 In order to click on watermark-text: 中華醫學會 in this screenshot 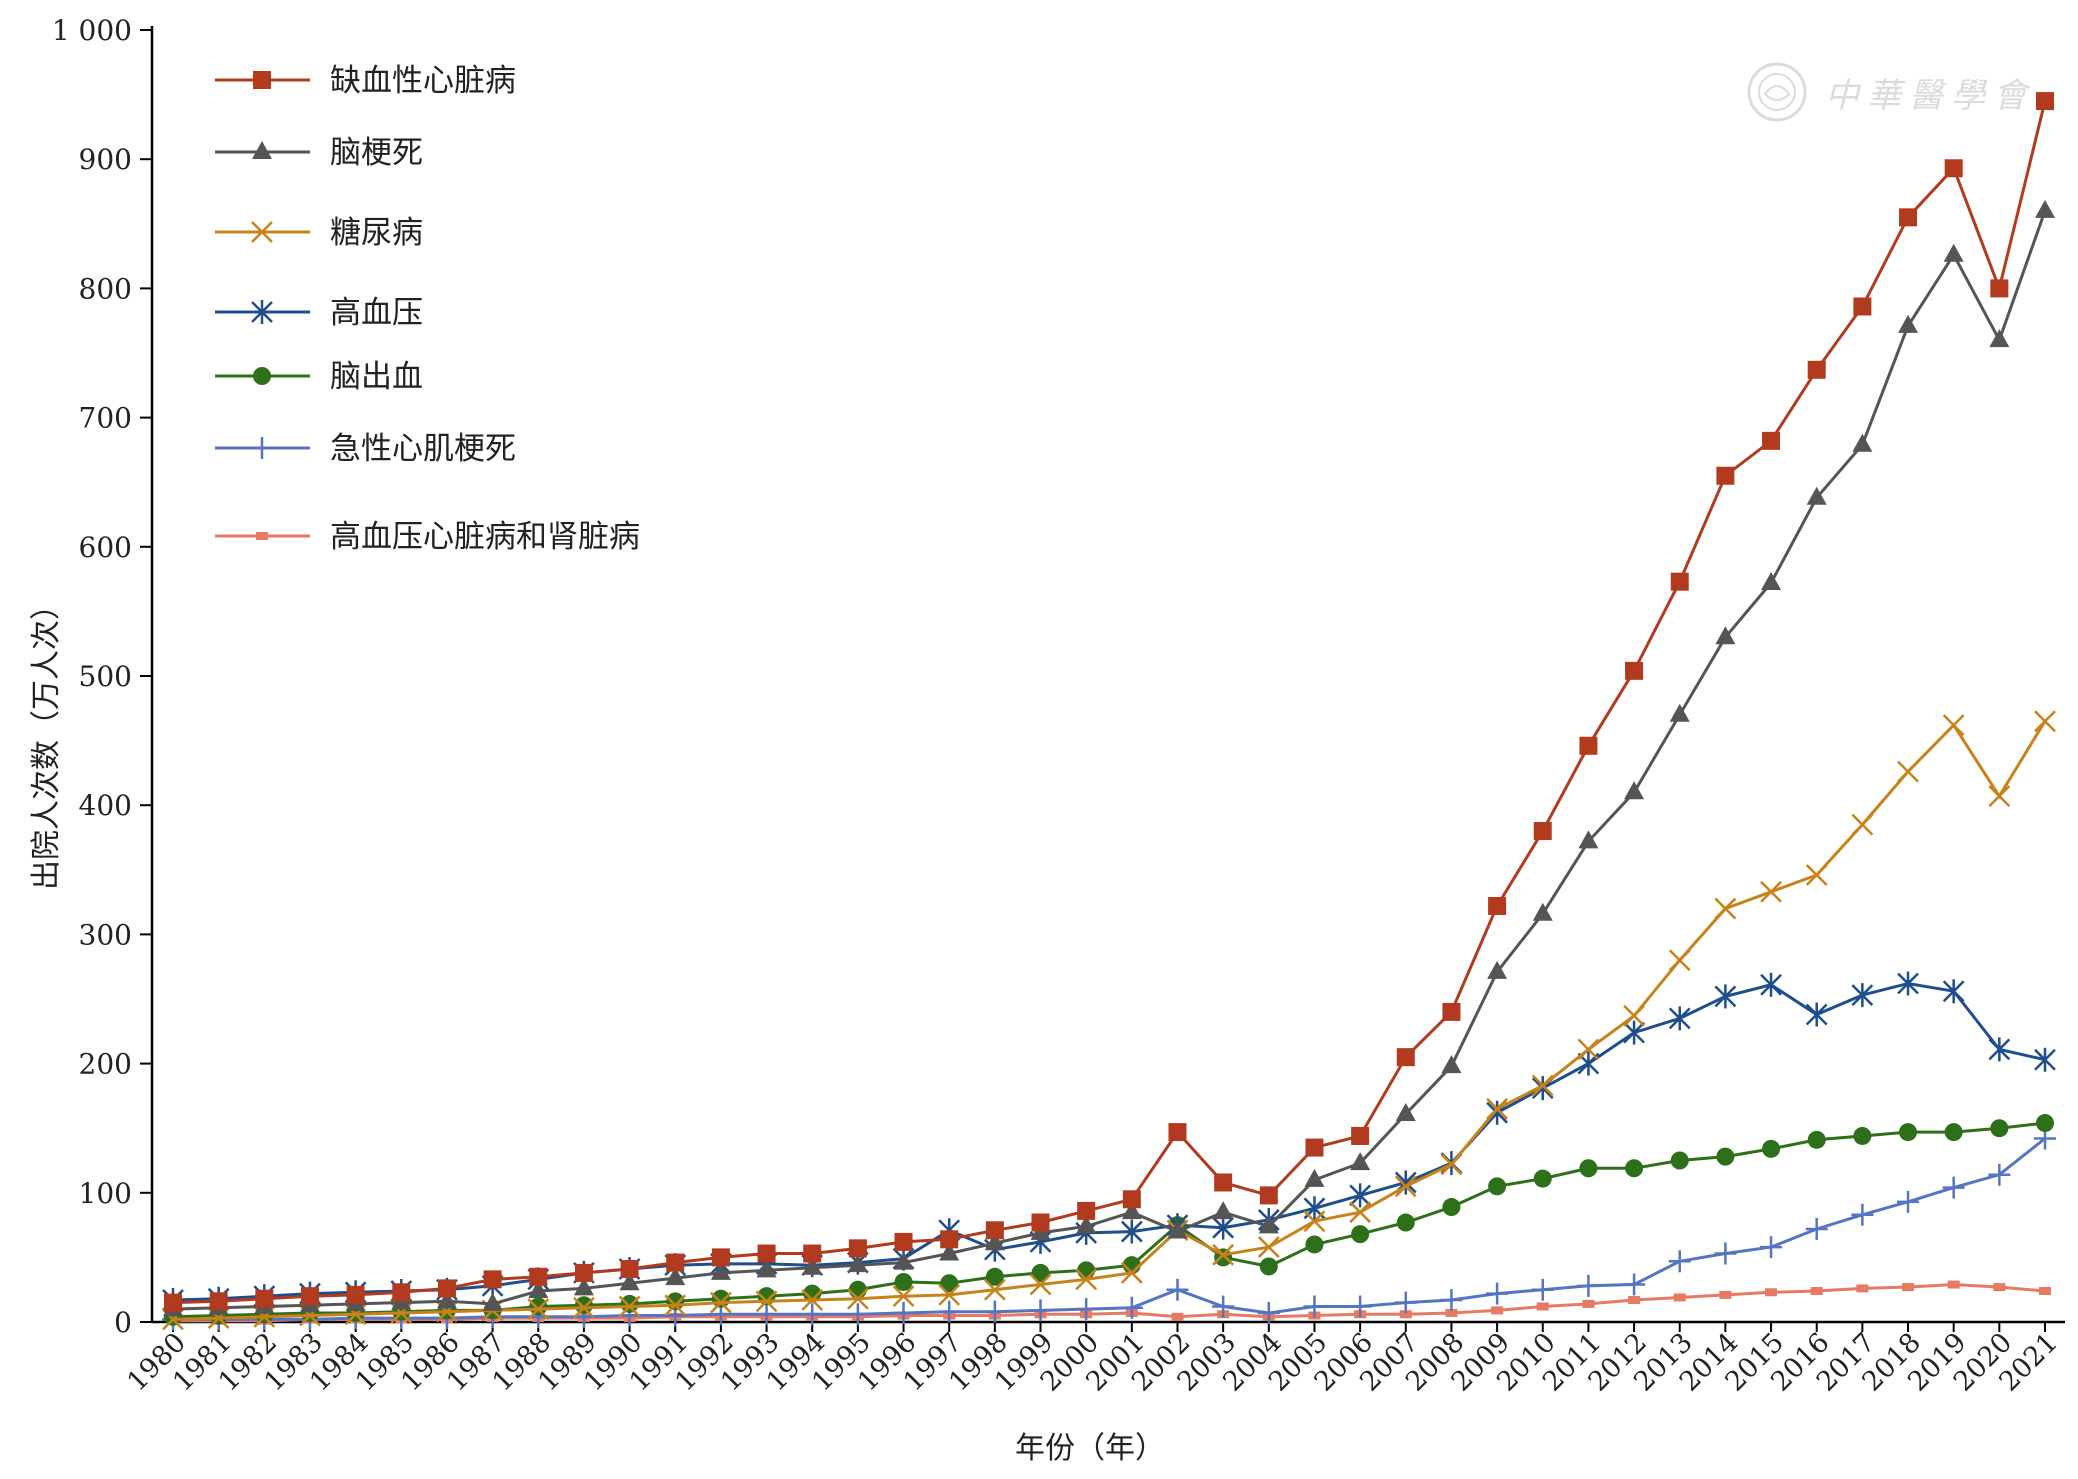, I will do `click(1930, 96)`.